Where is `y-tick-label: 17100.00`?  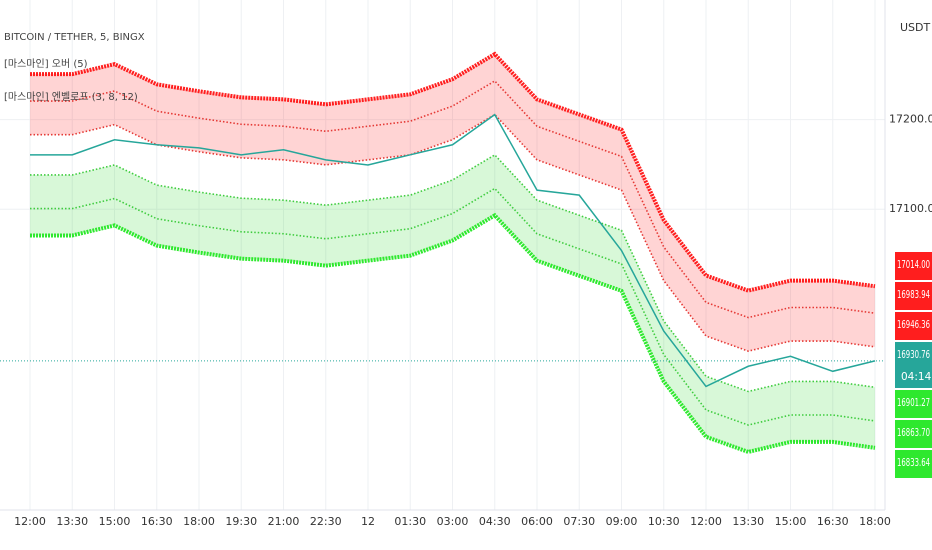 y-tick-label: 17100.00 is located at coordinates (910, 208).